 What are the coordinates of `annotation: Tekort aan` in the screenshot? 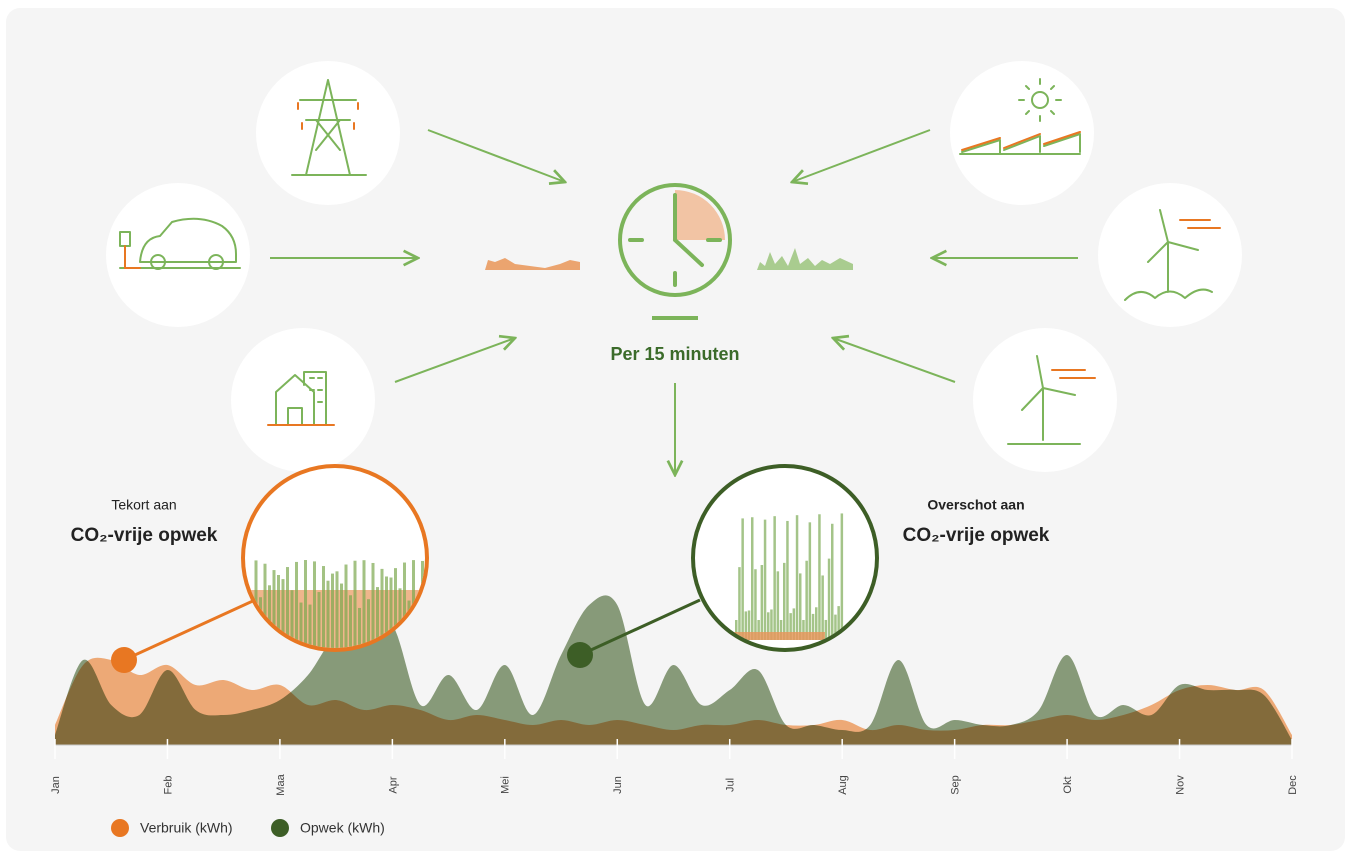 It's located at (143, 505).